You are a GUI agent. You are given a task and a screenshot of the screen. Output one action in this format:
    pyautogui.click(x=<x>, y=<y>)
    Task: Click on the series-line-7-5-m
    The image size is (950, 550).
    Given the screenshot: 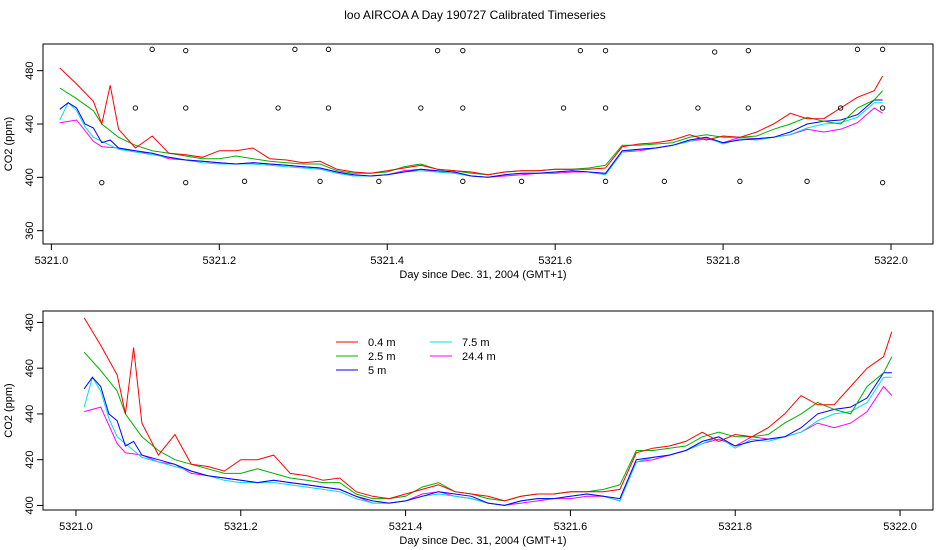 What is the action you would take?
    pyautogui.click(x=471, y=139)
    